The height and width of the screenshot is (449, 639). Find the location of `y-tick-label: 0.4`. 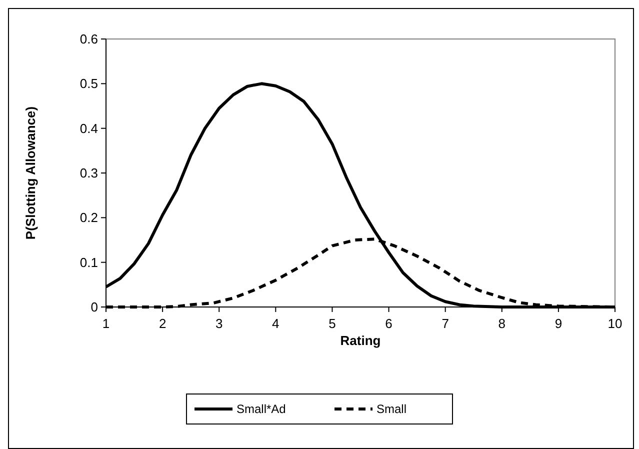

y-tick-label: 0.4 is located at coordinates (89, 128).